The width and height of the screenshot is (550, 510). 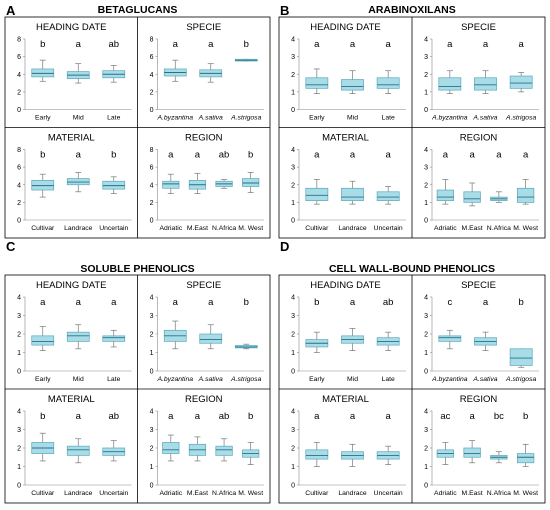 What do you see at coordinates (525, 191) in the screenshot?
I see `box-m-west: a M. West` at bounding box center [525, 191].